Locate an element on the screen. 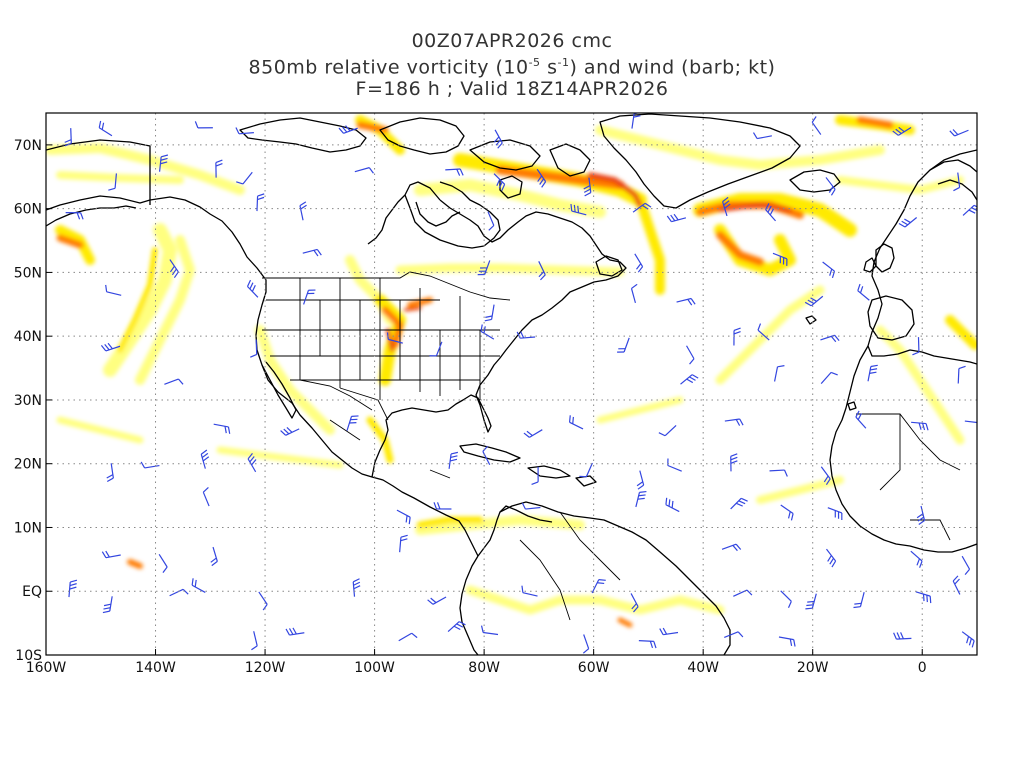  y-tick-label: 20N is located at coordinates (28, 465).